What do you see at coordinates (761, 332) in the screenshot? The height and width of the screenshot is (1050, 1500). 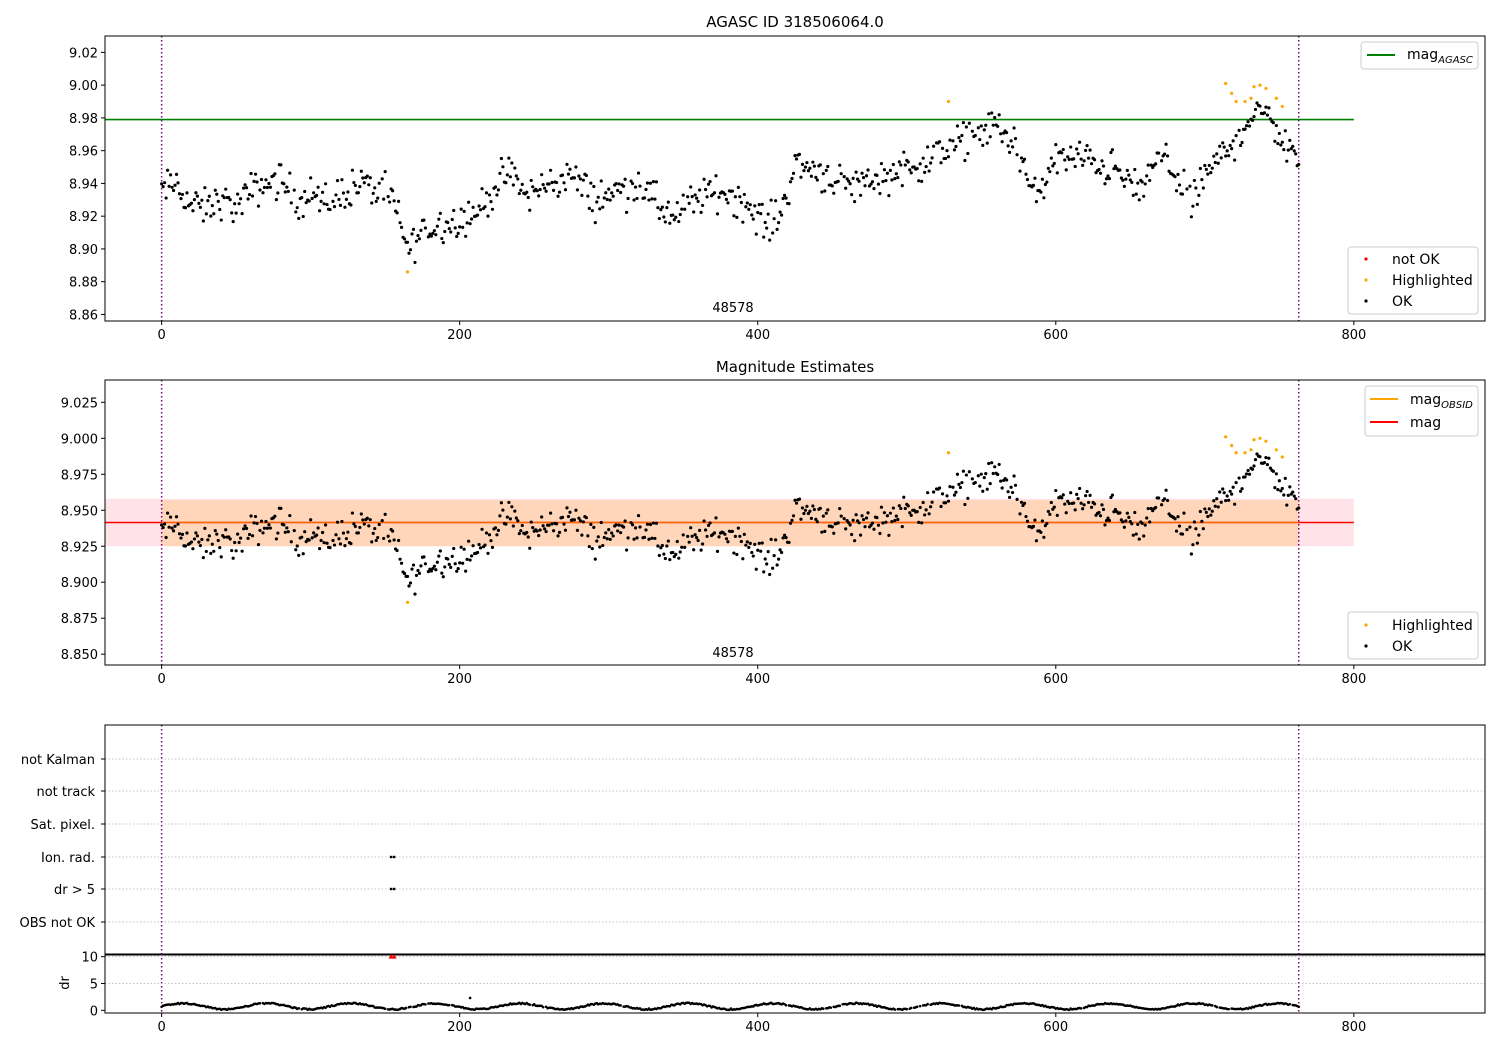 I see `panel1-x-ticks: 0 200 400 600 800` at bounding box center [761, 332].